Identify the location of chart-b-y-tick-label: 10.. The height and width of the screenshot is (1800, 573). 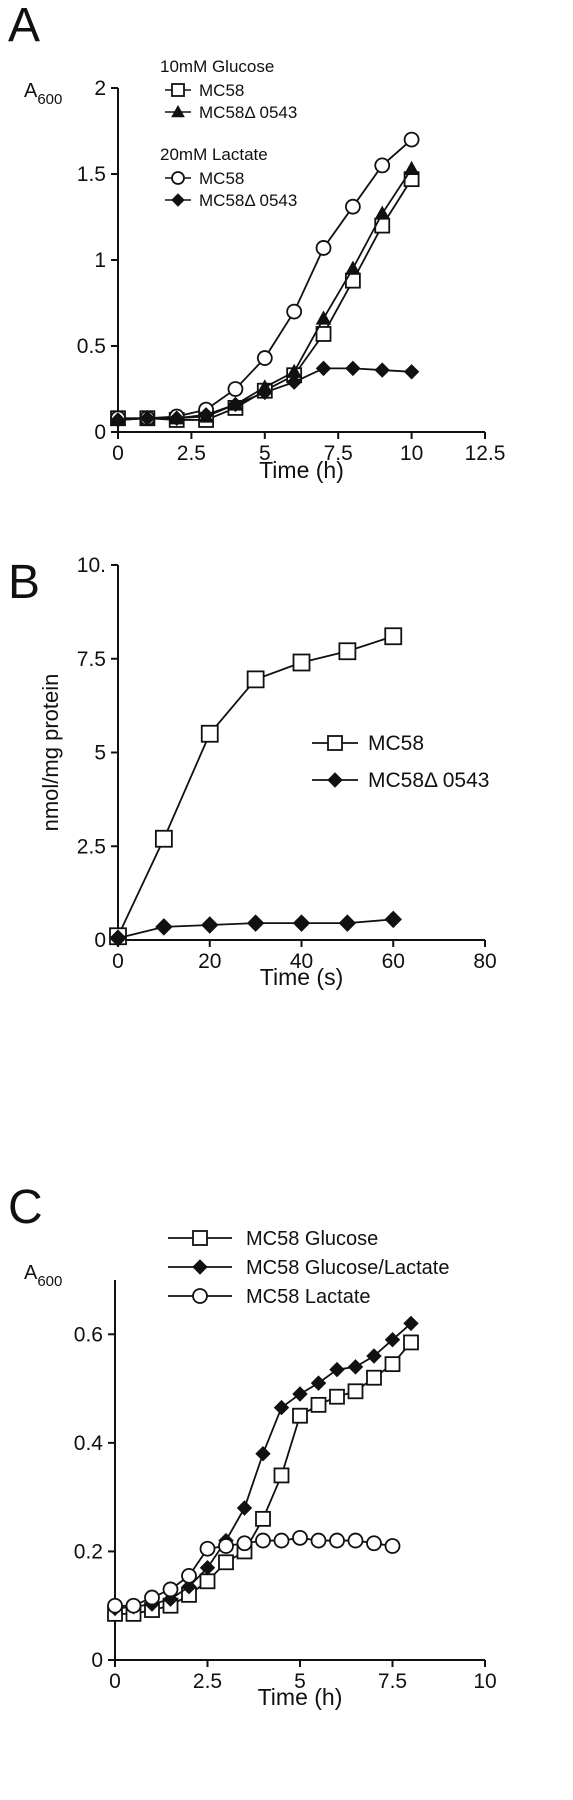
(91, 565).